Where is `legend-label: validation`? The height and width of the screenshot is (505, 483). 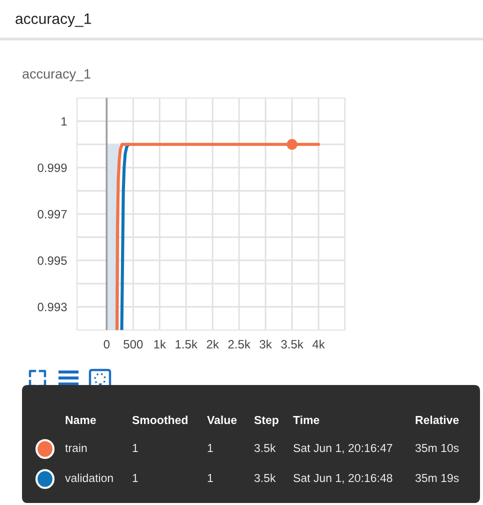
legend-label: validation is located at coordinates (89, 478).